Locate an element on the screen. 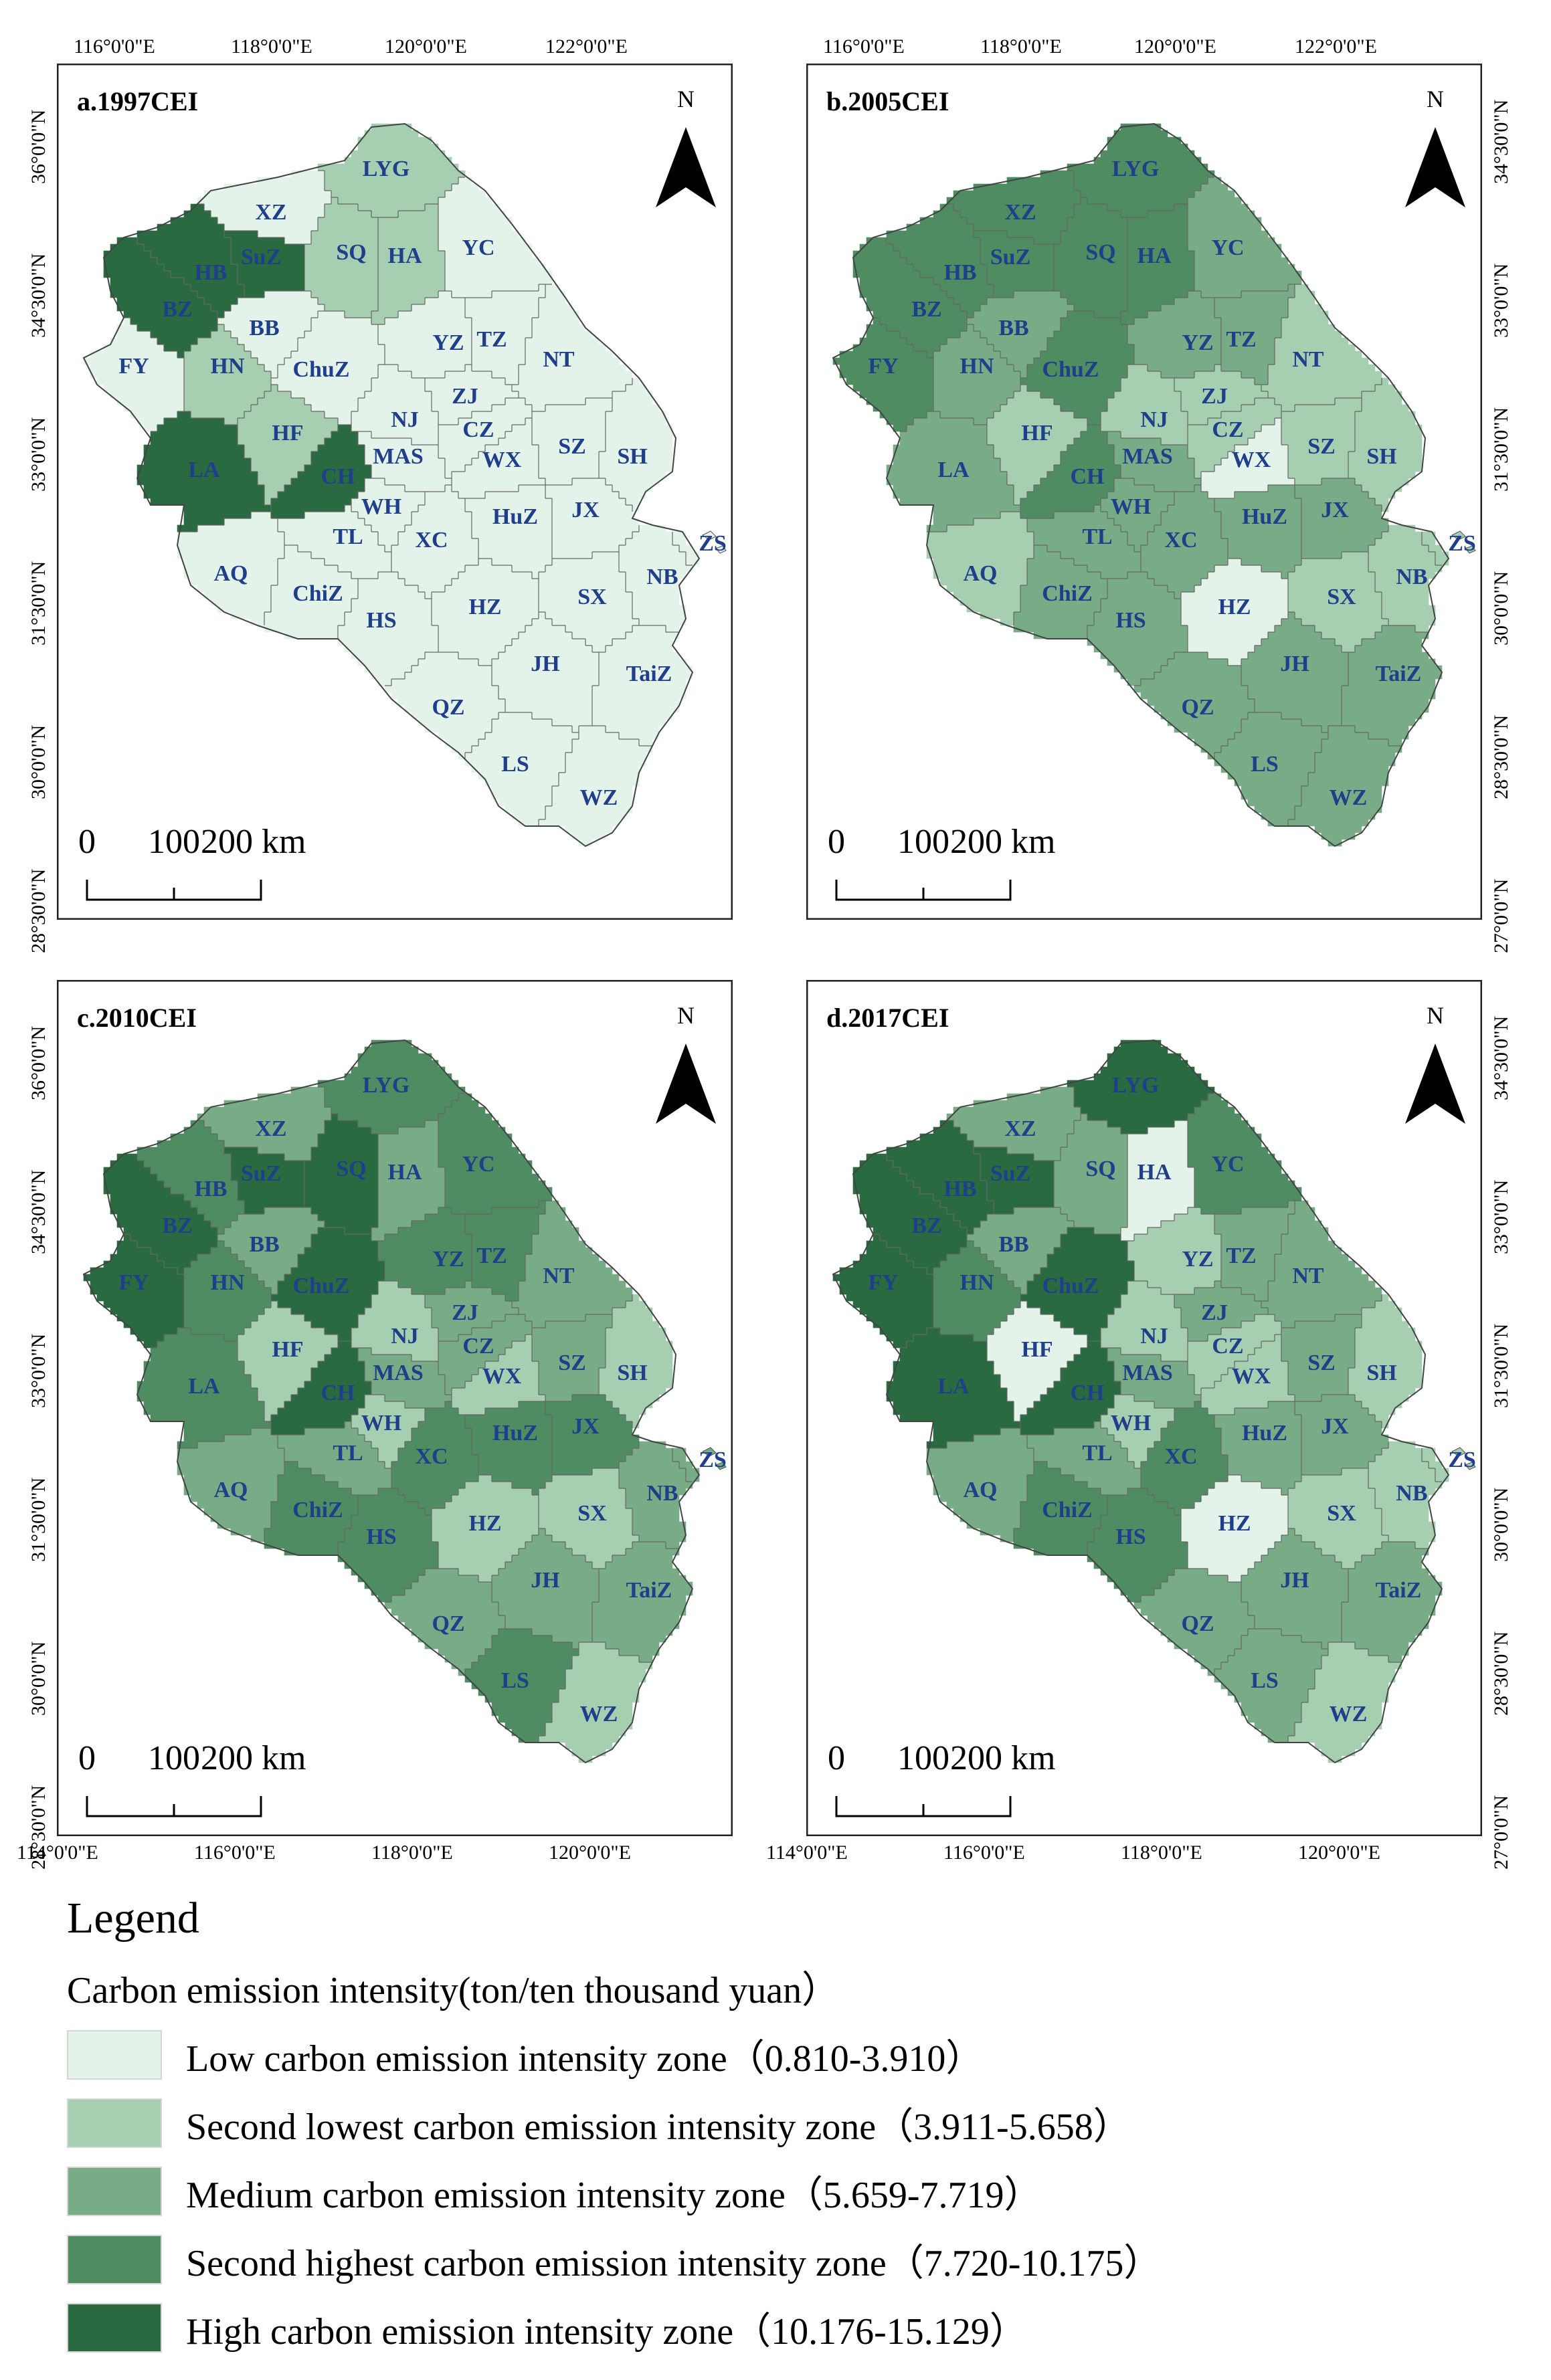  region-label-cz: CZ is located at coordinates (1227, 429).